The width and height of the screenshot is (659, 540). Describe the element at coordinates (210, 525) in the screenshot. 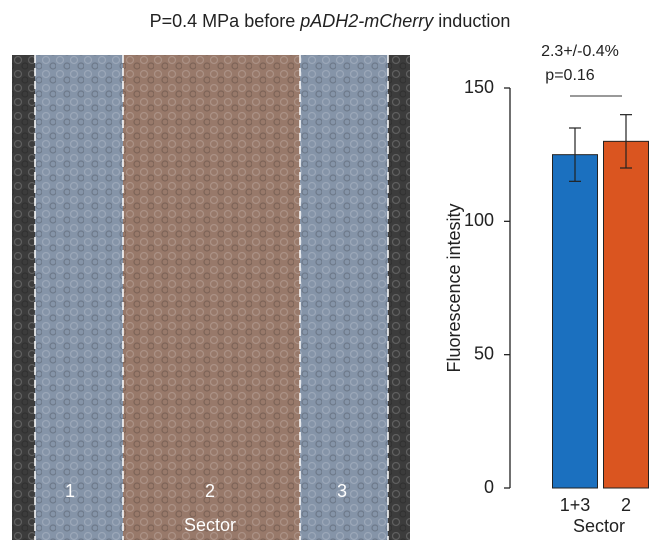

I see `image-axis-label: Sector` at that location.